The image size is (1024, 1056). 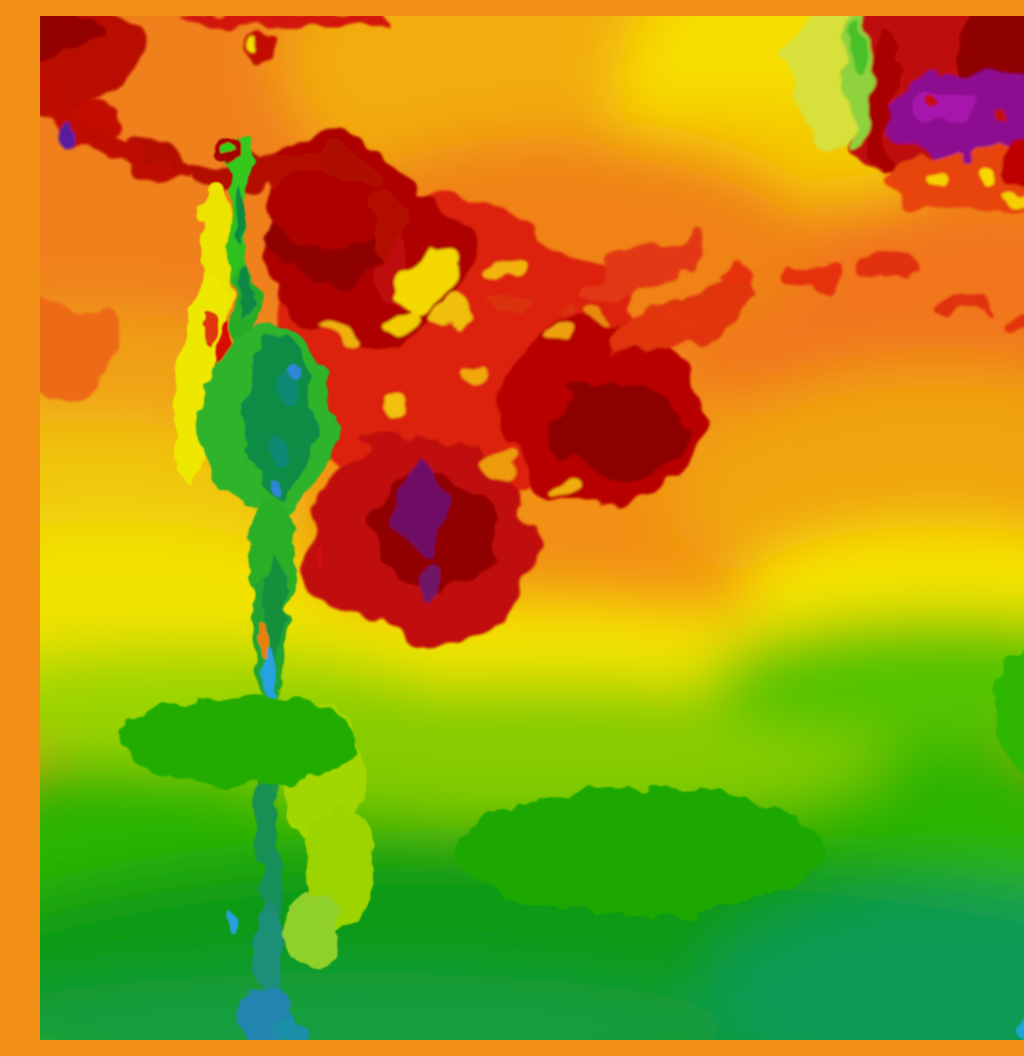 What do you see at coordinates (77, 126) in the screenshot?
I see `purple-speck` at bounding box center [77, 126].